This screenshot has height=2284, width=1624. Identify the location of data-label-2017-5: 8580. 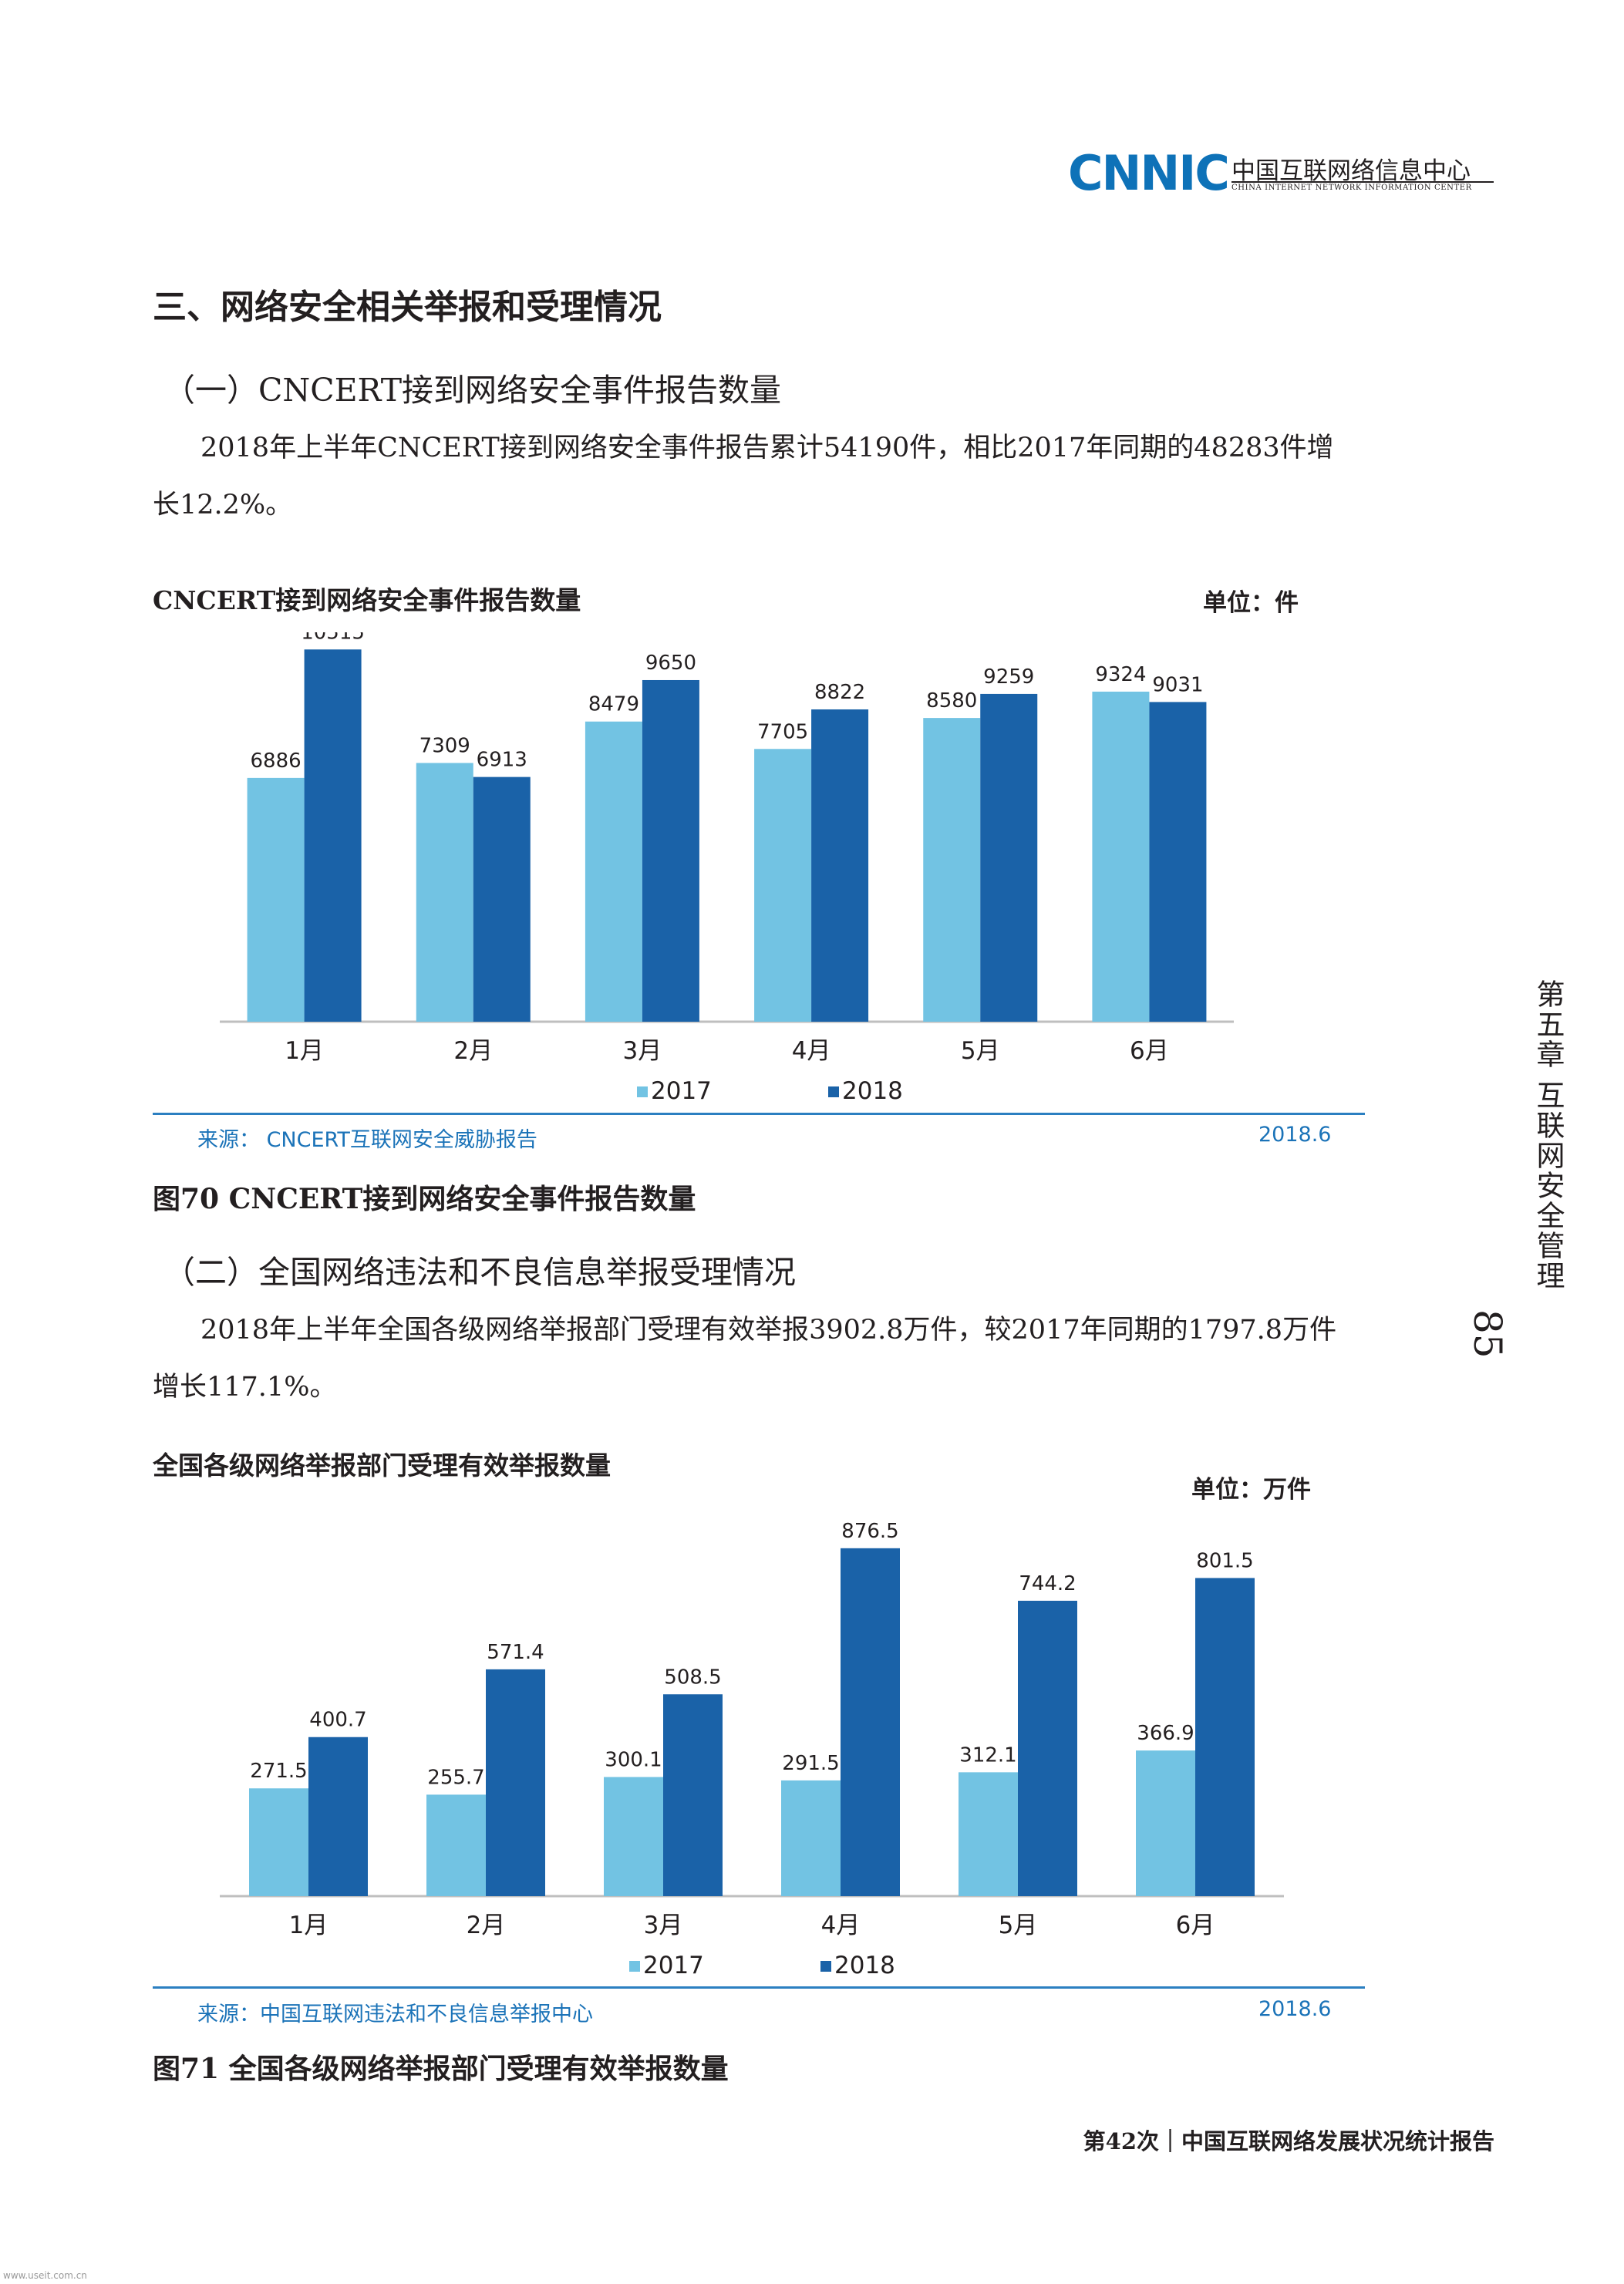
(952, 700).